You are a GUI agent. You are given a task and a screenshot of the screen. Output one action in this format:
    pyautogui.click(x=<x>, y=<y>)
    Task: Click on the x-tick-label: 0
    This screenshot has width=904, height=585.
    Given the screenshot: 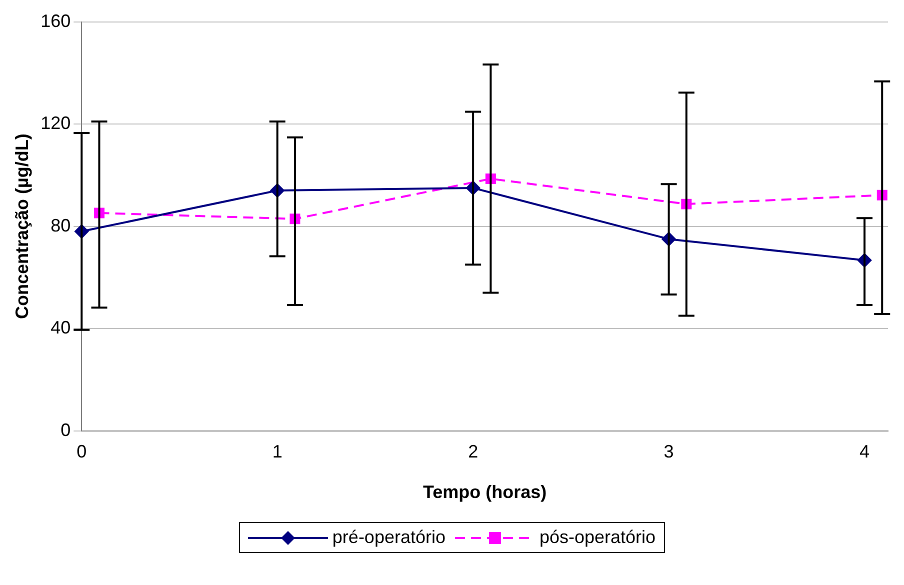 What is the action you would take?
    pyautogui.click(x=81, y=452)
    